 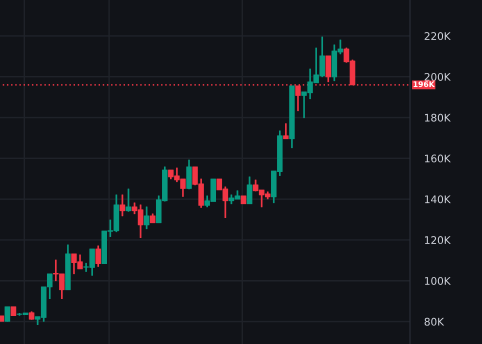 What do you see at coordinates (438, 118) in the screenshot?
I see `y-tick-label: 180K` at bounding box center [438, 118].